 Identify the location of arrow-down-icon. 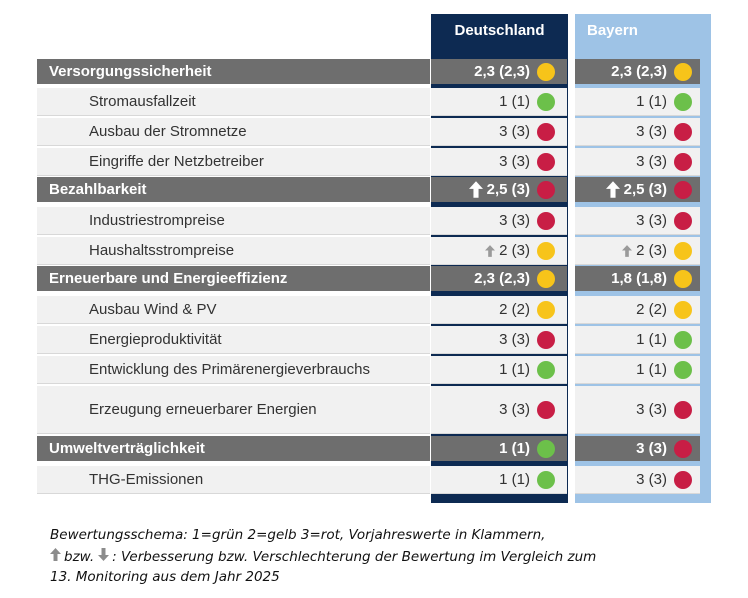
(104, 556).